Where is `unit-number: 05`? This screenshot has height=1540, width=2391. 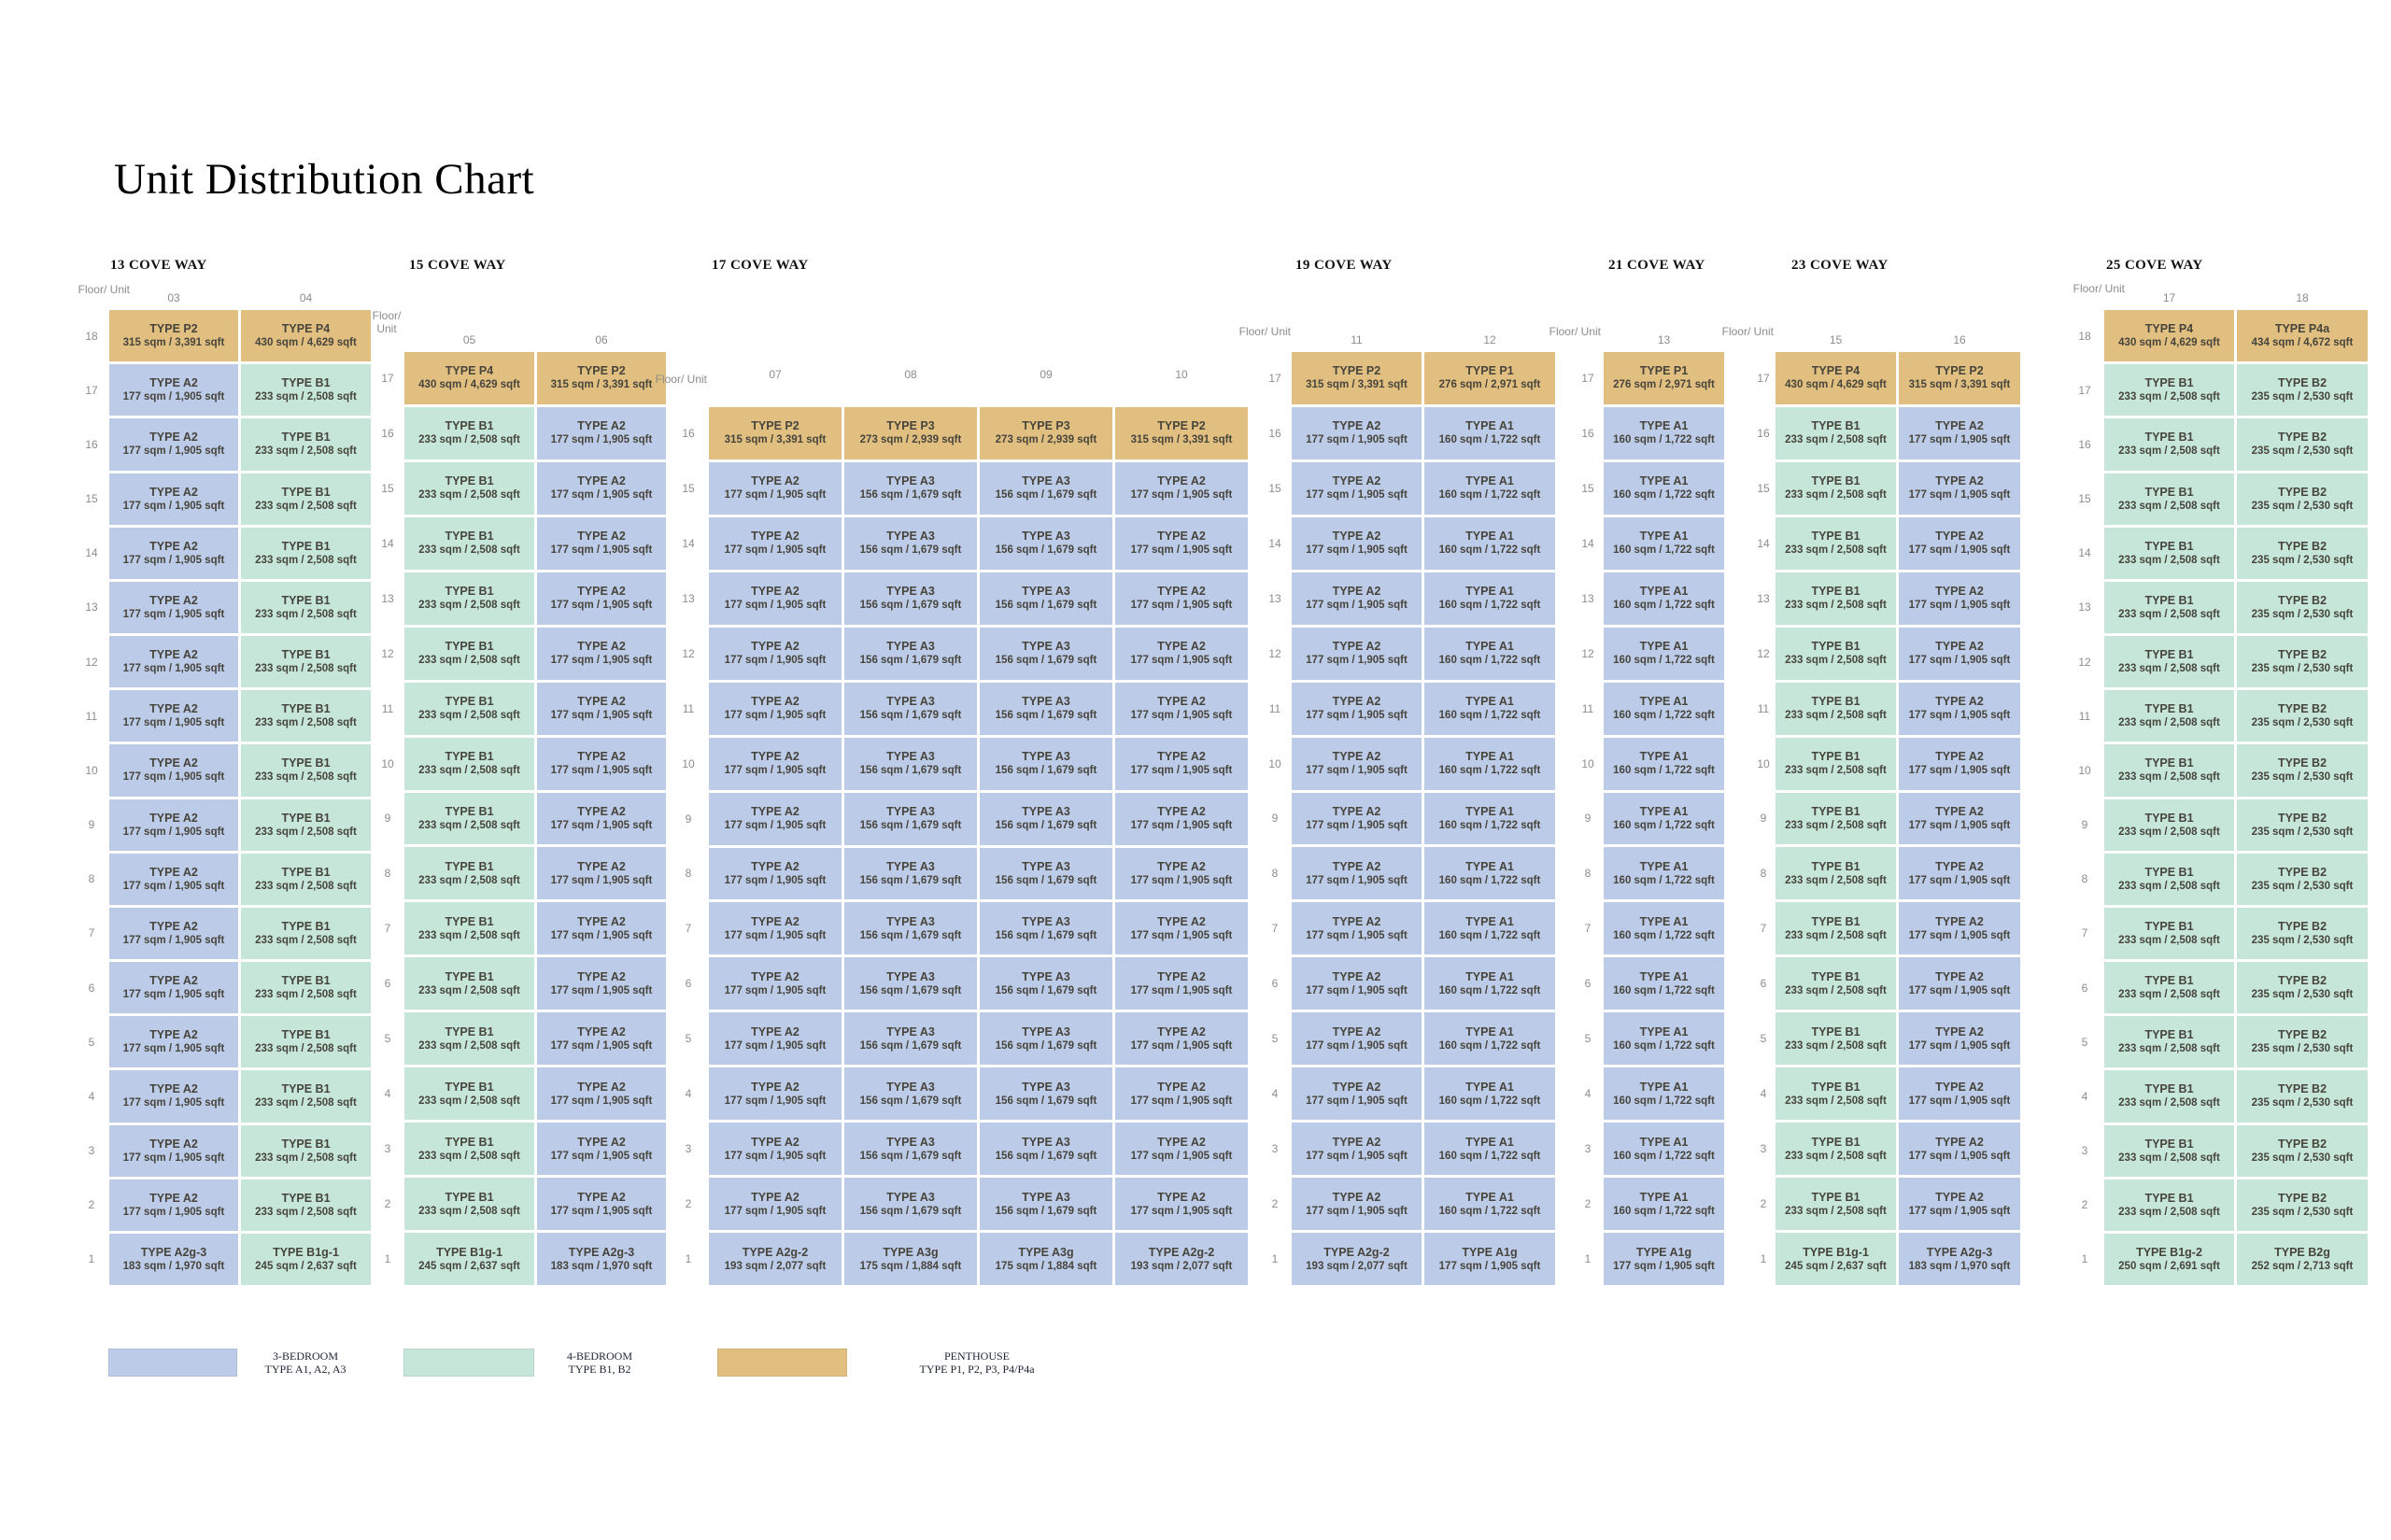
unit-number: 05 is located at coordinates (469, 340).